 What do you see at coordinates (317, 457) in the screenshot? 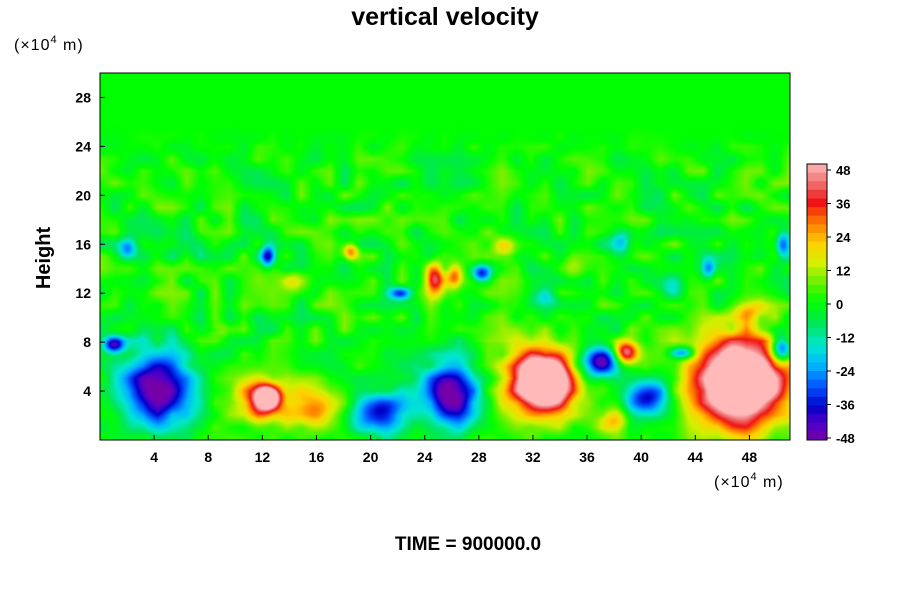
I see `x-tick-label: 16` at bounding box center [317, 457].